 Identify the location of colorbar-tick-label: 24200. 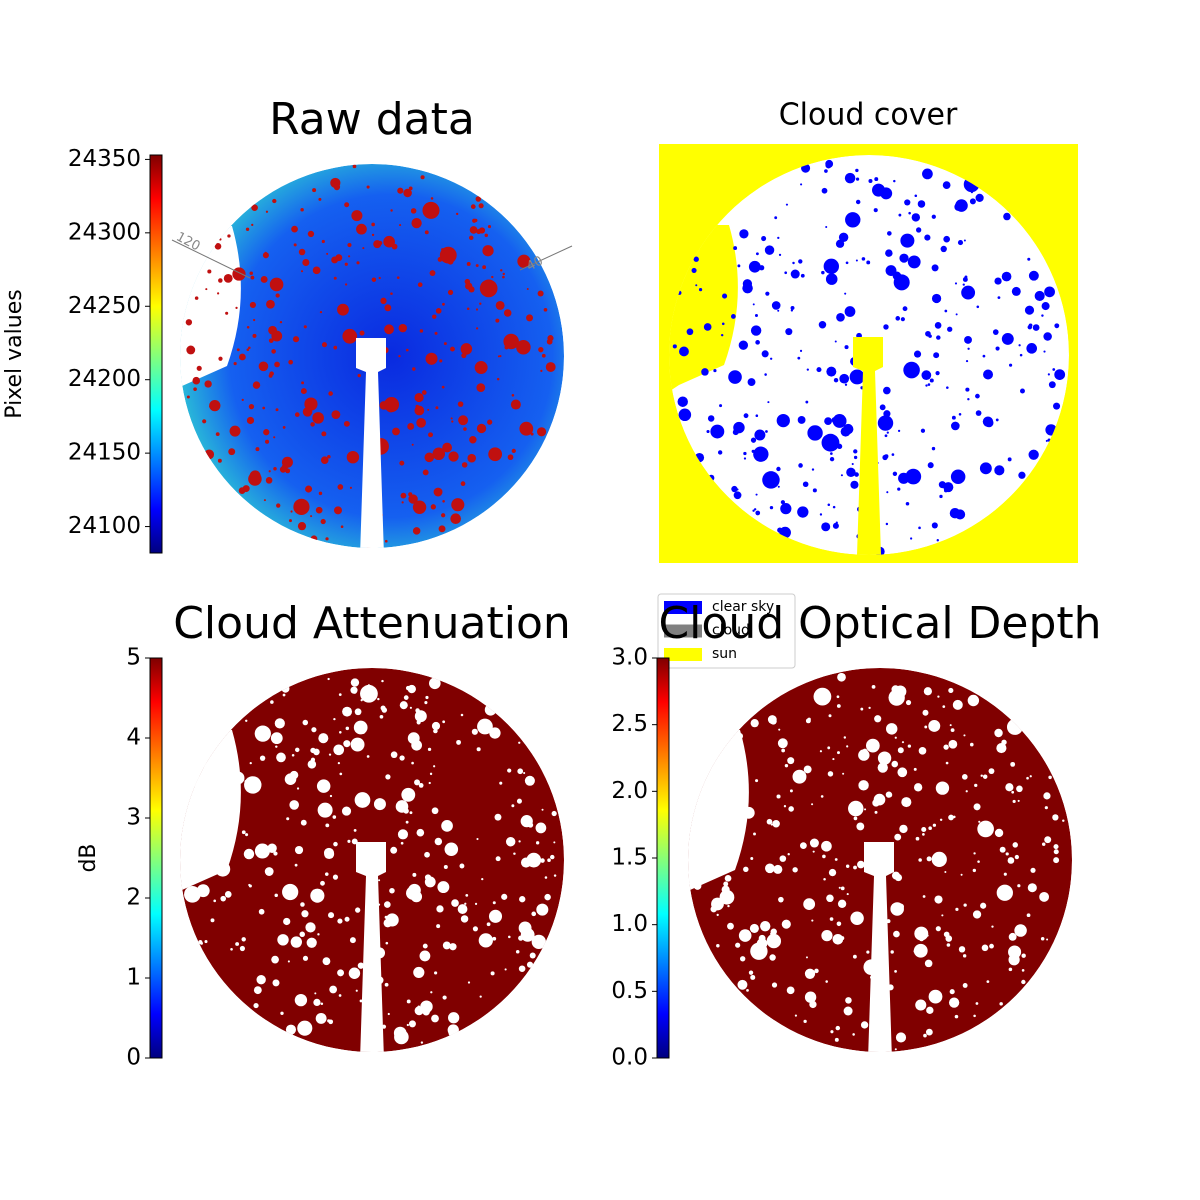
(104, 379).